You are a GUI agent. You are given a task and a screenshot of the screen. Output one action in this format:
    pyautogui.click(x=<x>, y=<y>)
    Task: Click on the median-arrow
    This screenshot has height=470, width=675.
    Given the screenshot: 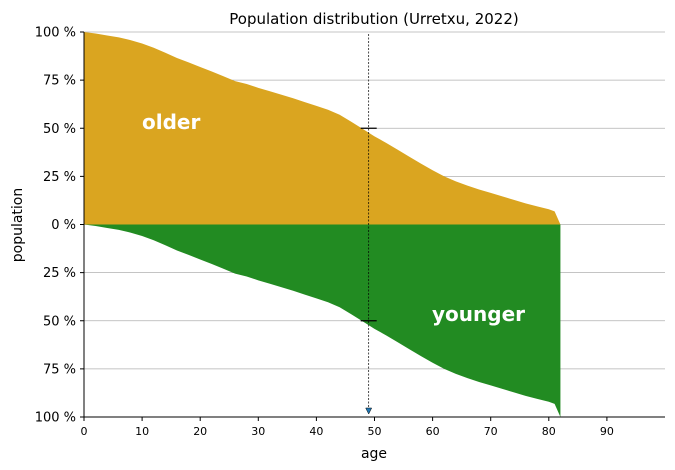 What is the action you would take?
    pyautogui.click(x=369, y=411)
    